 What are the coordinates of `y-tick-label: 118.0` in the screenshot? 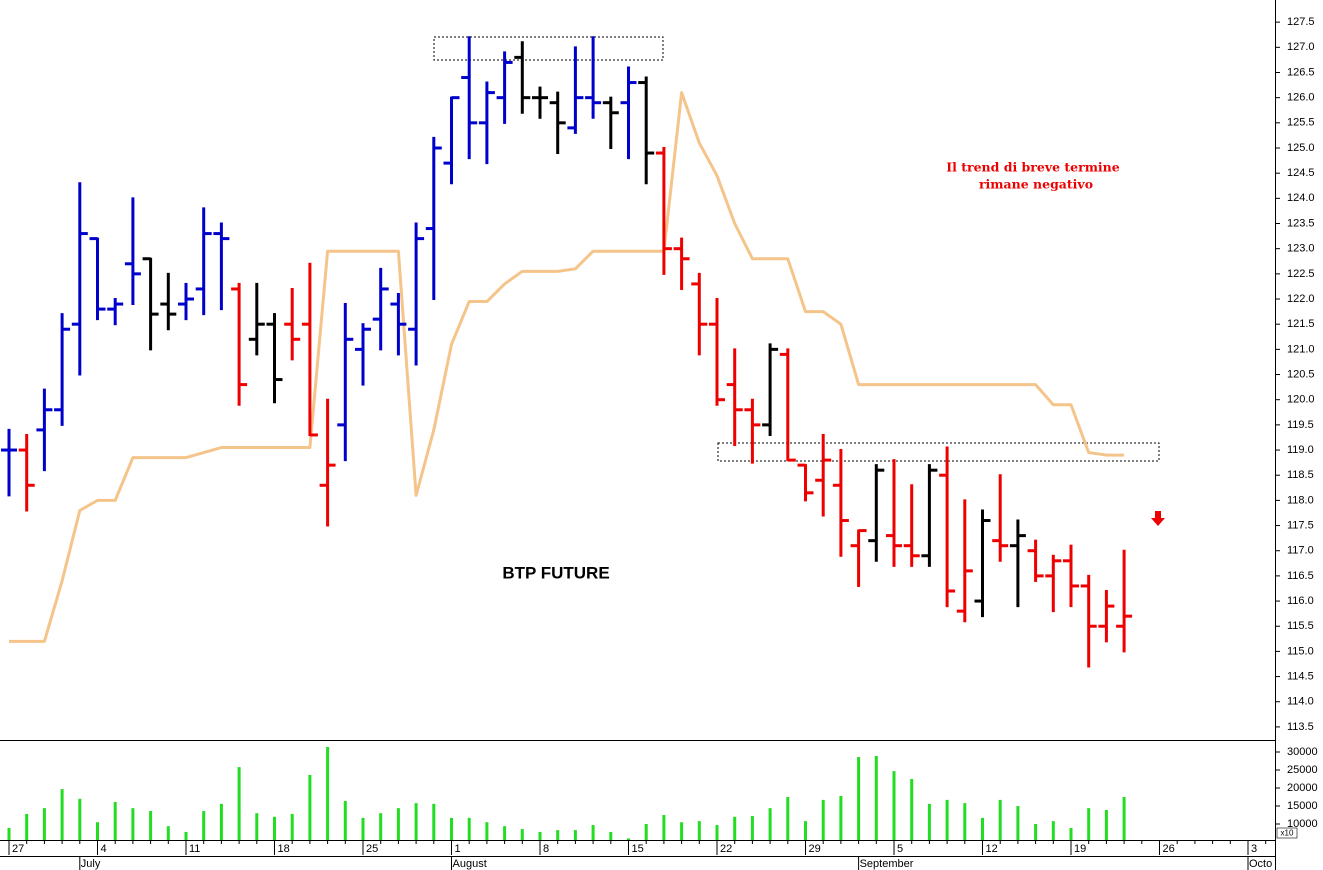 It's located at (1300, 500).